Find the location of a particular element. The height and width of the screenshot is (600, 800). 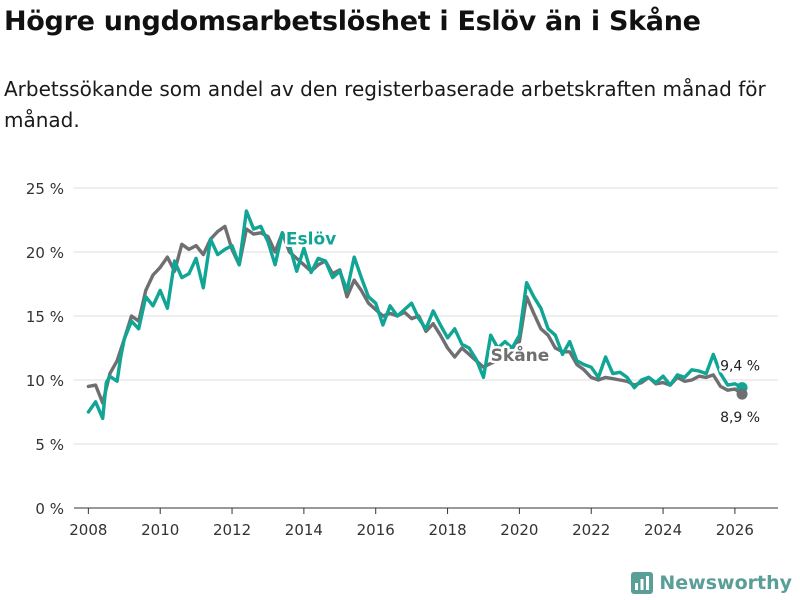

newsworthy-logo: Newsworthy is located at coordinates (711, 583).